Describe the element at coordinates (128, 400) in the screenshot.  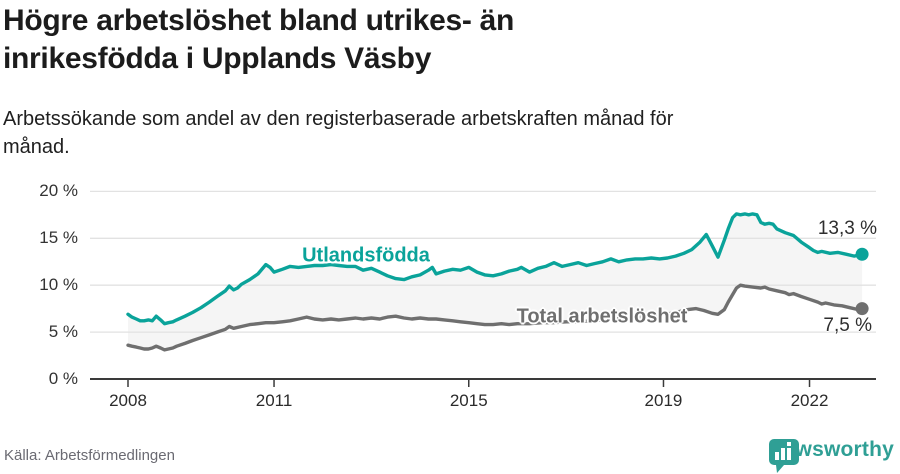
I see `x-axis-label-2008: 2008` at that location.